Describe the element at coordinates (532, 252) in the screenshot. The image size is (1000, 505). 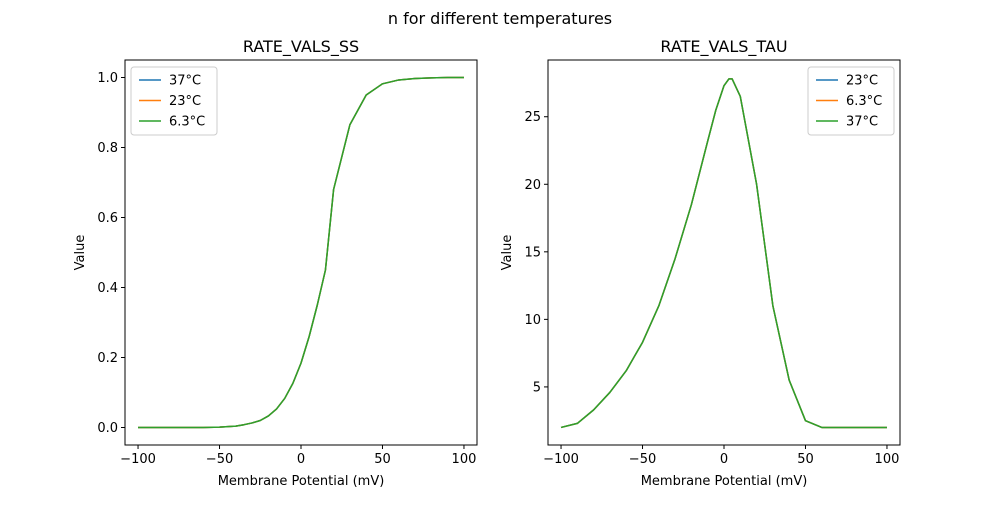
I see `y-tick-label: 15` at that location.